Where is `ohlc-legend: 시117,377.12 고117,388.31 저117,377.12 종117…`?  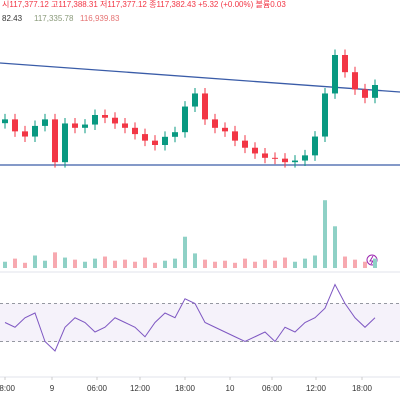 ohlc-legend: 시117,377.12 고117,388.31 저117,377.12 종117… is located at coordinates (144, 4).